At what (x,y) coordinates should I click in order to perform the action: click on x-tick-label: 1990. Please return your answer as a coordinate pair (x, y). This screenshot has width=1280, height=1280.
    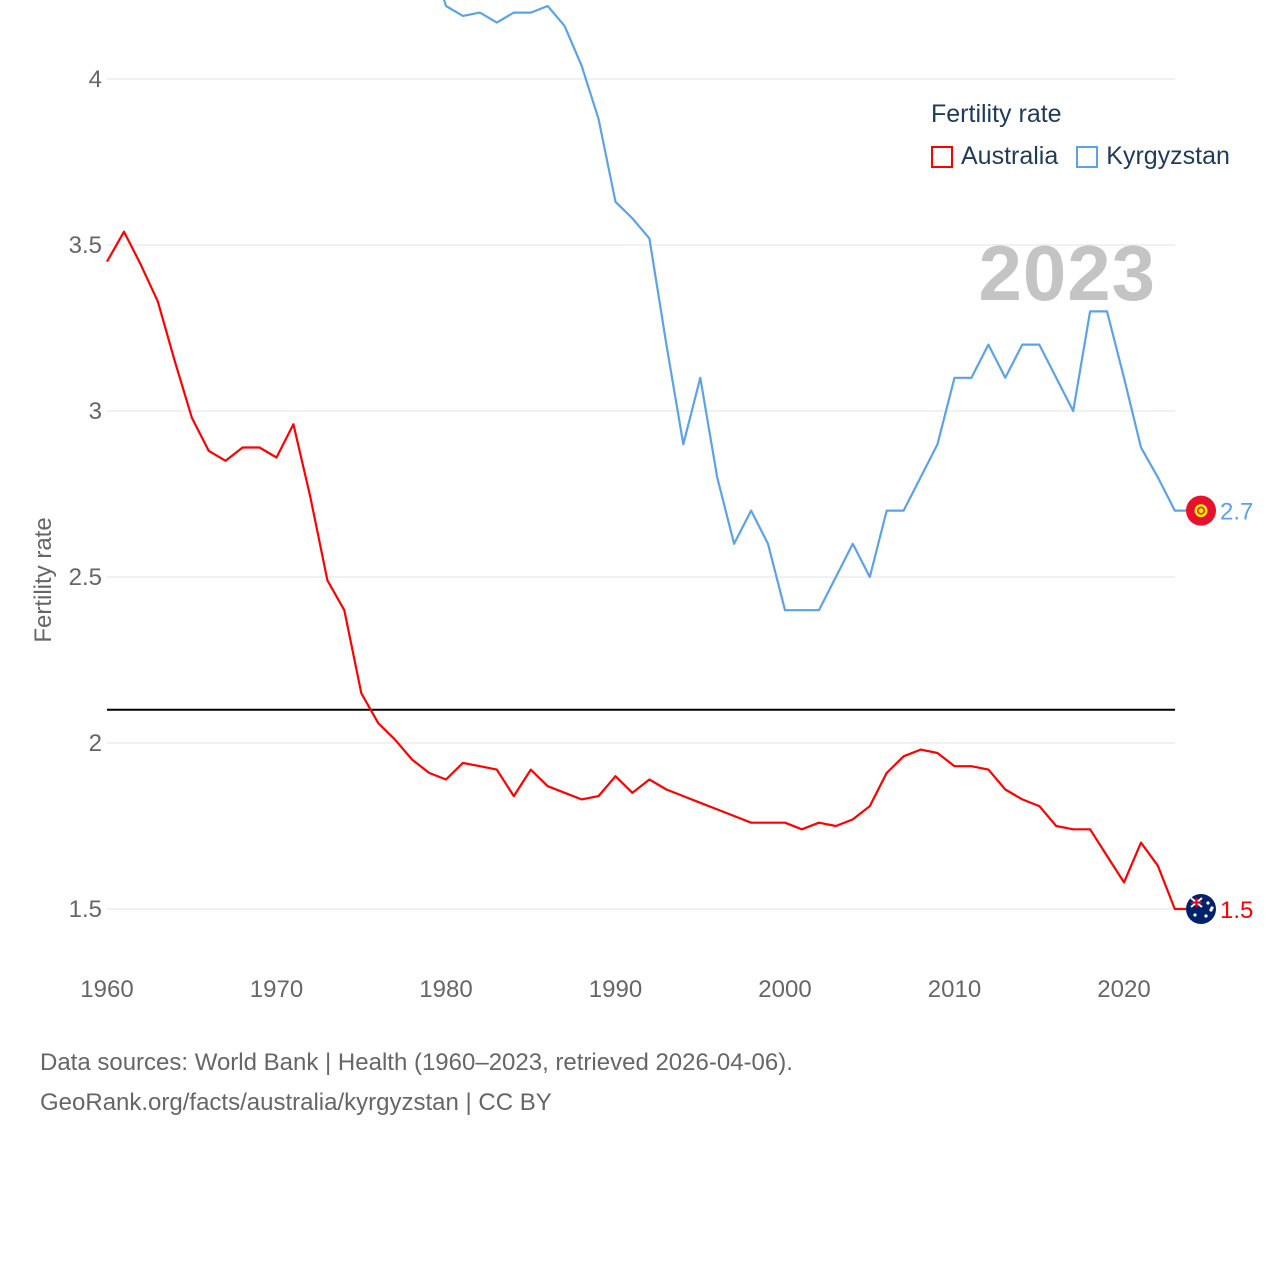
    Looking at the image, I should click on (615, 989).